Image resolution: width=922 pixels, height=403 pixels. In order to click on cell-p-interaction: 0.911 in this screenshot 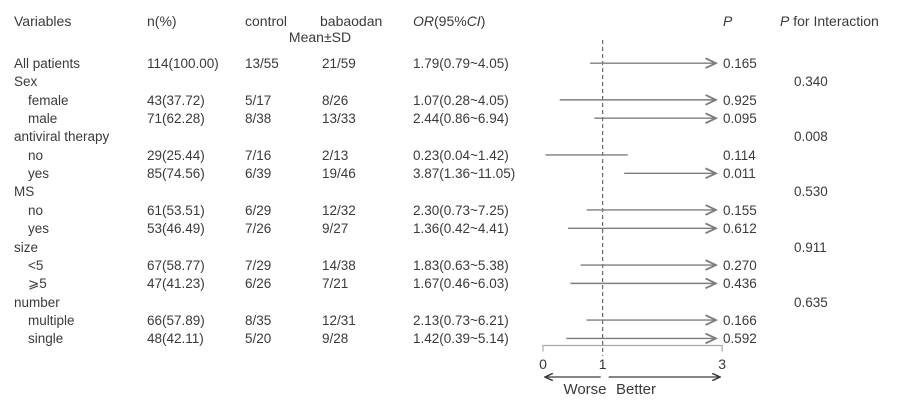, I will do `click(810, 247)`.